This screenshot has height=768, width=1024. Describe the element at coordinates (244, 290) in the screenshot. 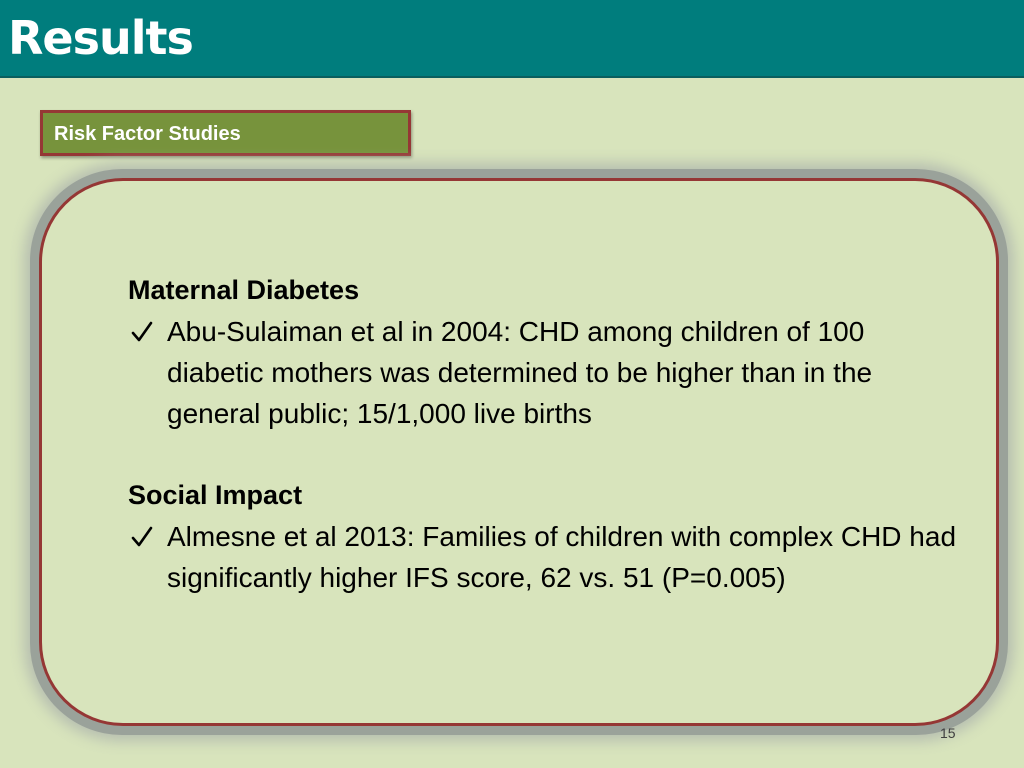

I see `block-heading: Maternal Diabetes` at that location.